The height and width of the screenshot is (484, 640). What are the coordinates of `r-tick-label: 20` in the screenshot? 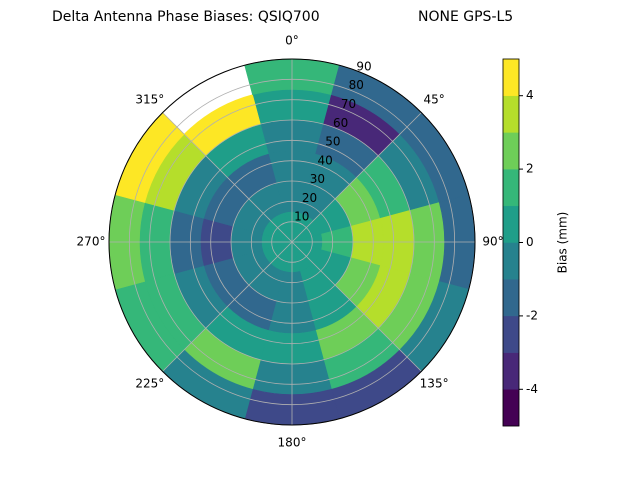 It's located at (309, 198).